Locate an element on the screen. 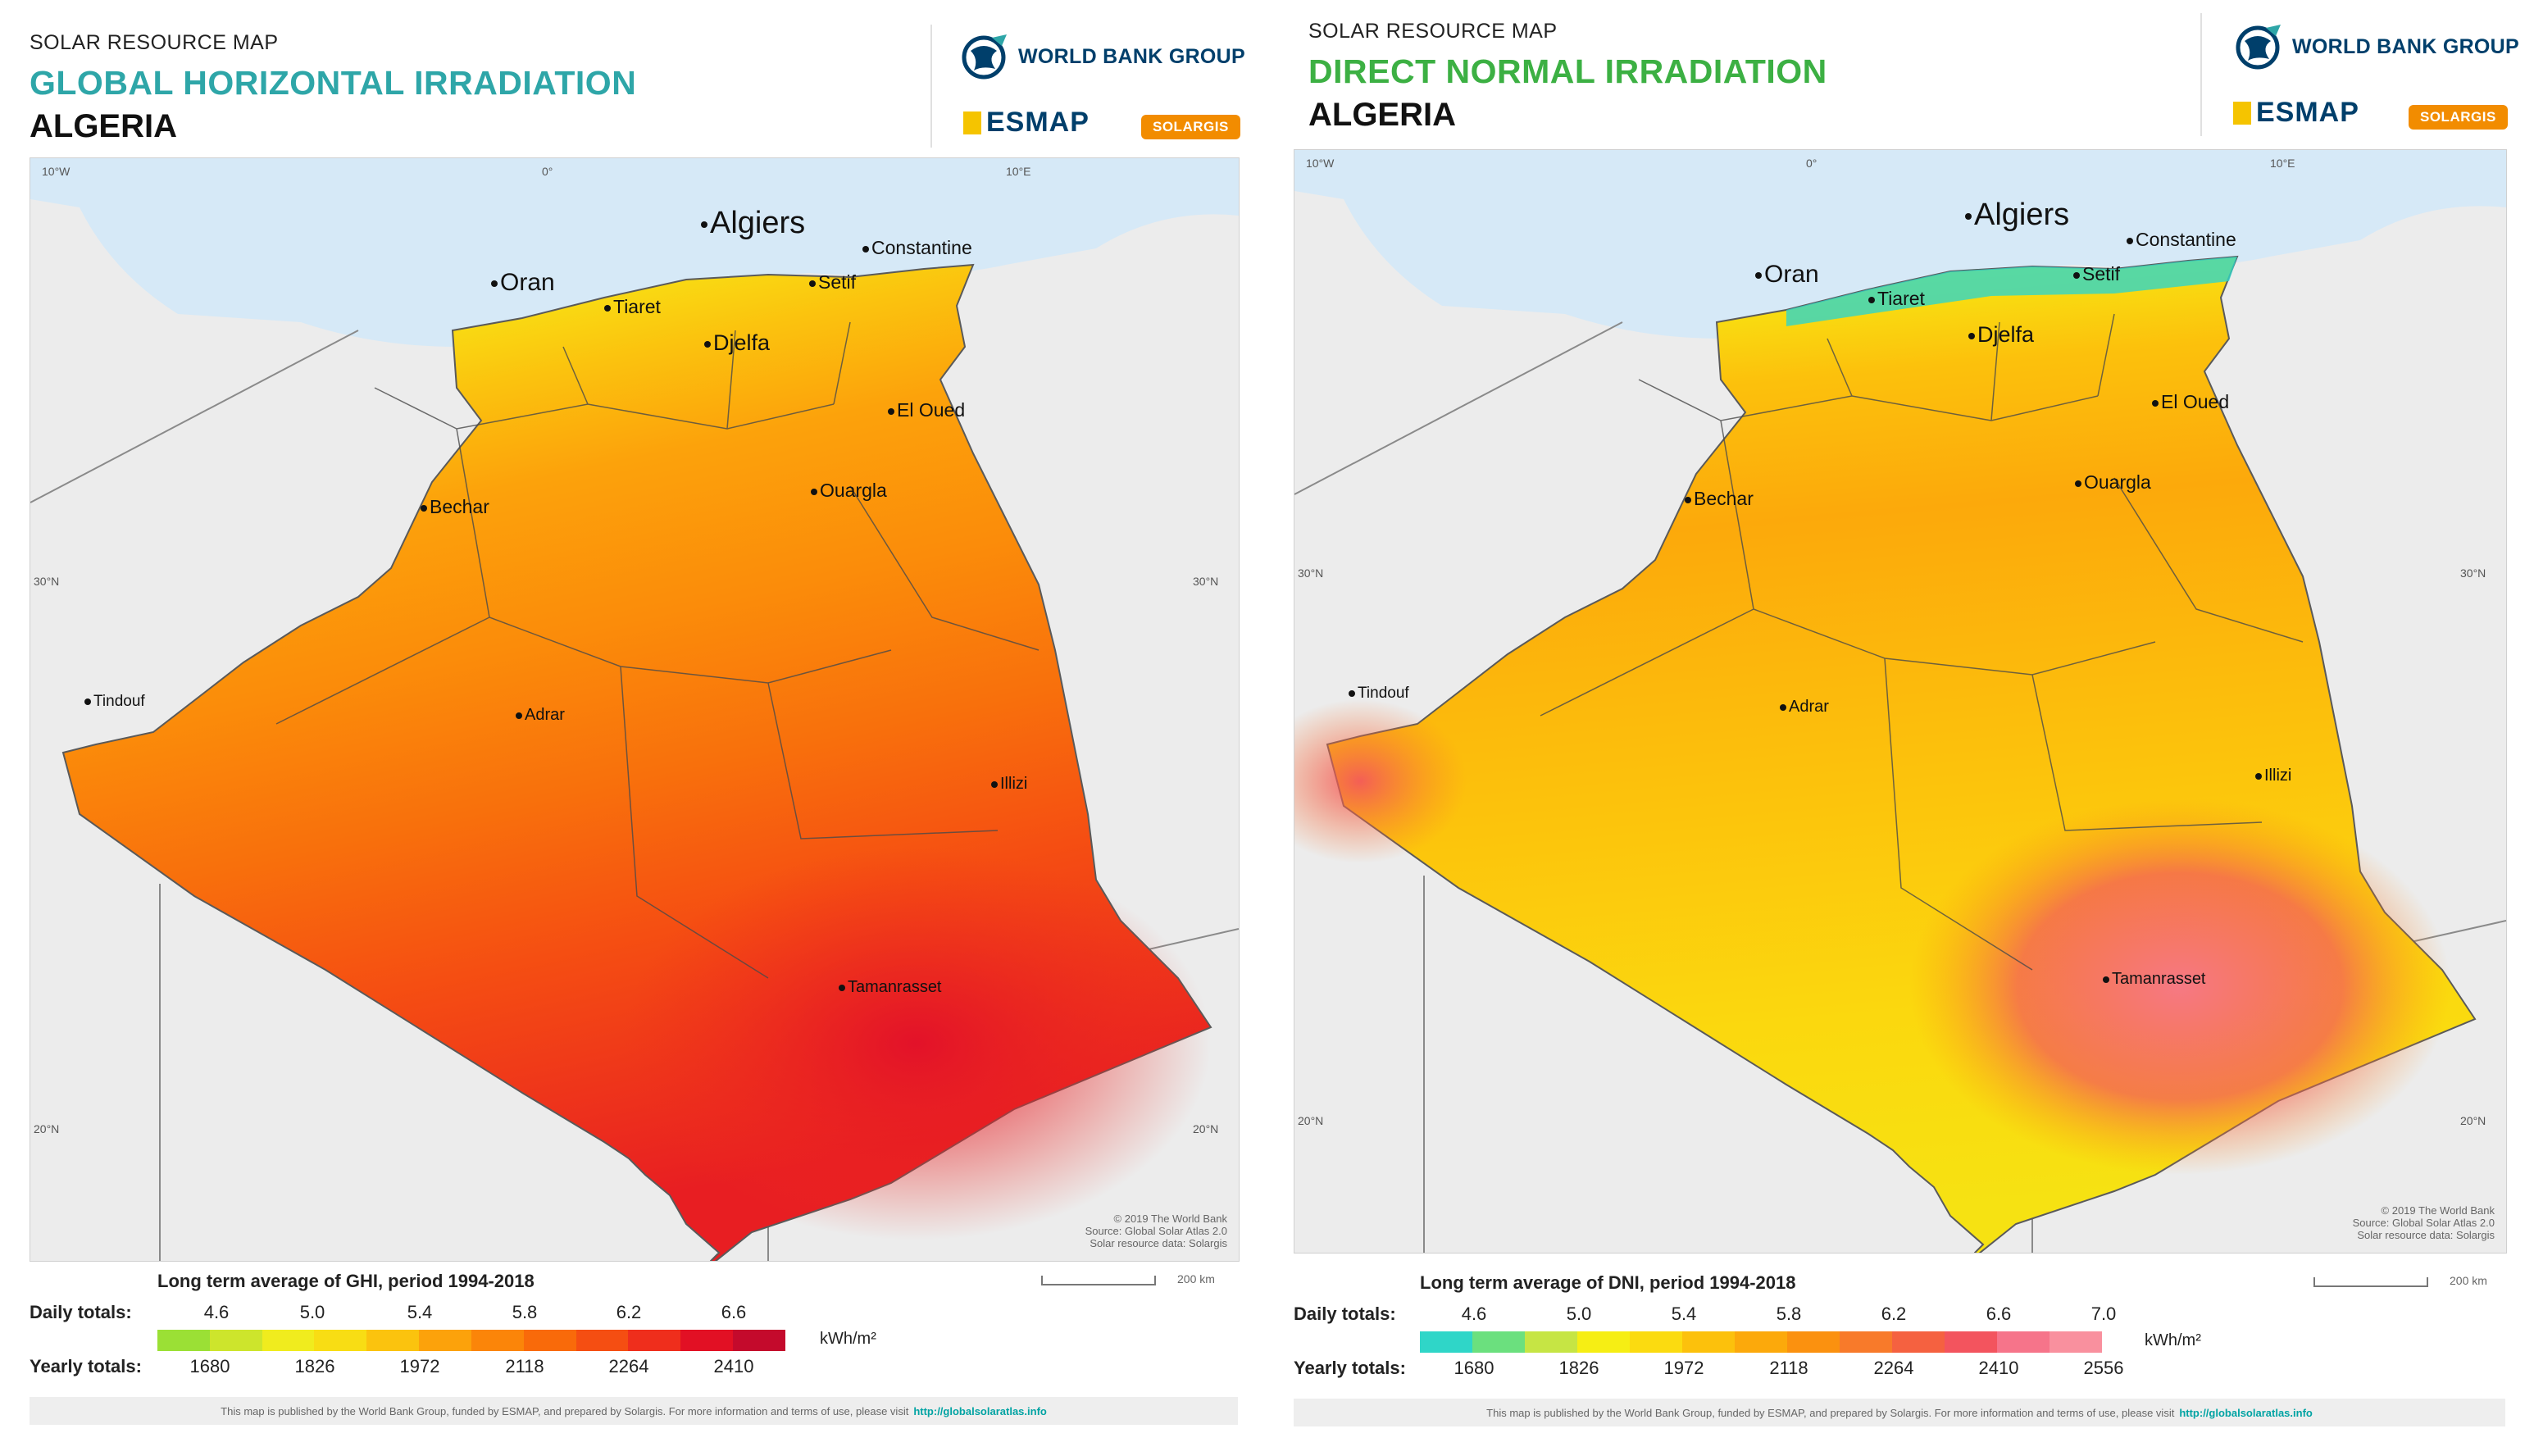  yearly-value: 1972 is located at coordinates (1683, 1368).